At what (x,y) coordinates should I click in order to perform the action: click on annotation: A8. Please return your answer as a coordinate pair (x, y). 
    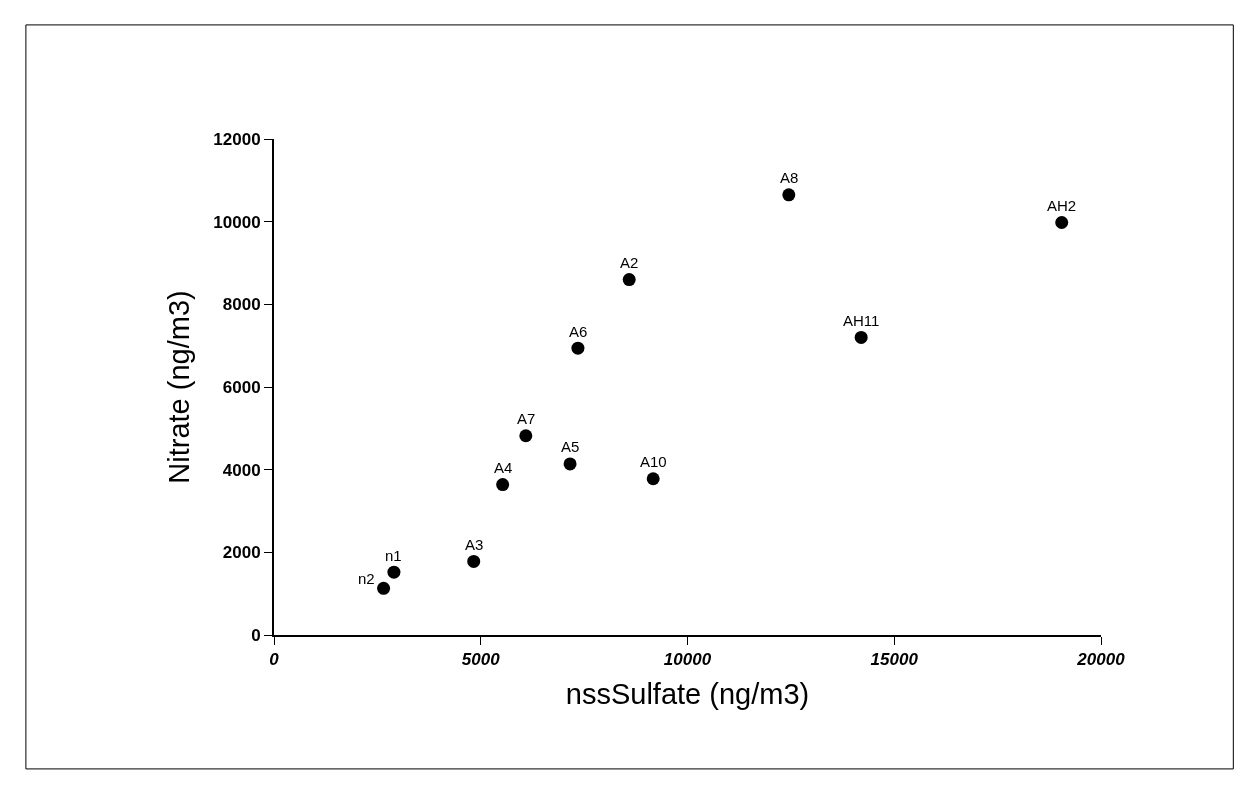
    Looking at the image, I should click on (789, 177).